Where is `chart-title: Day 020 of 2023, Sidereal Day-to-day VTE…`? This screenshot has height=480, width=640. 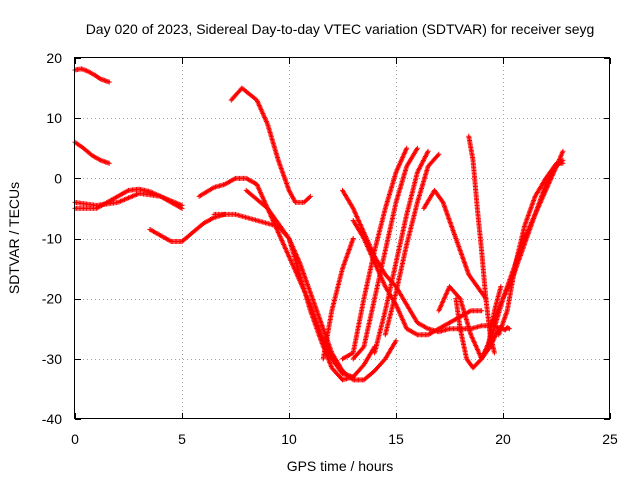 chart-title: Day 020 of 2023, Sidereal Day-to-day VTE… is located at coordinates (340, 29).